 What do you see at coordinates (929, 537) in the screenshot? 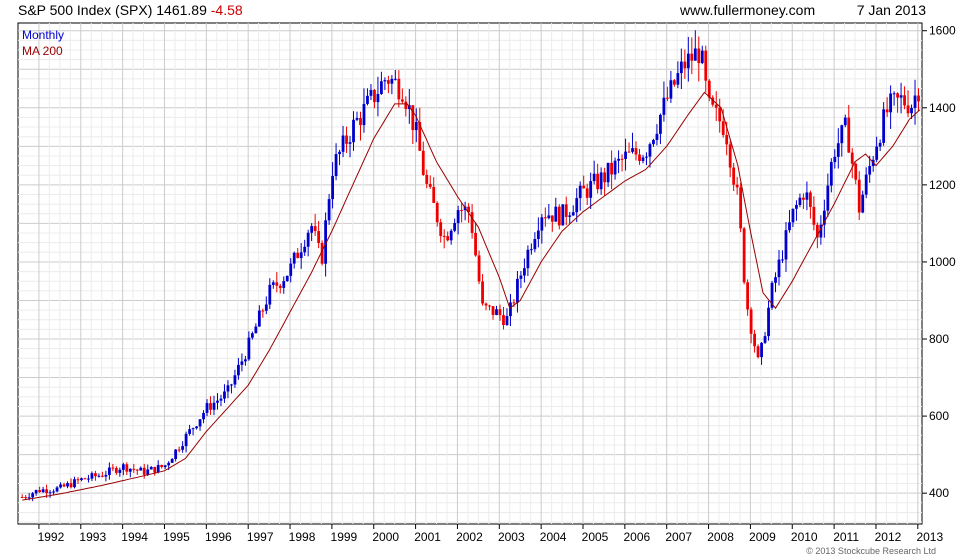
I see `x-tick-label: 2013` at bounding box center [929, 537].